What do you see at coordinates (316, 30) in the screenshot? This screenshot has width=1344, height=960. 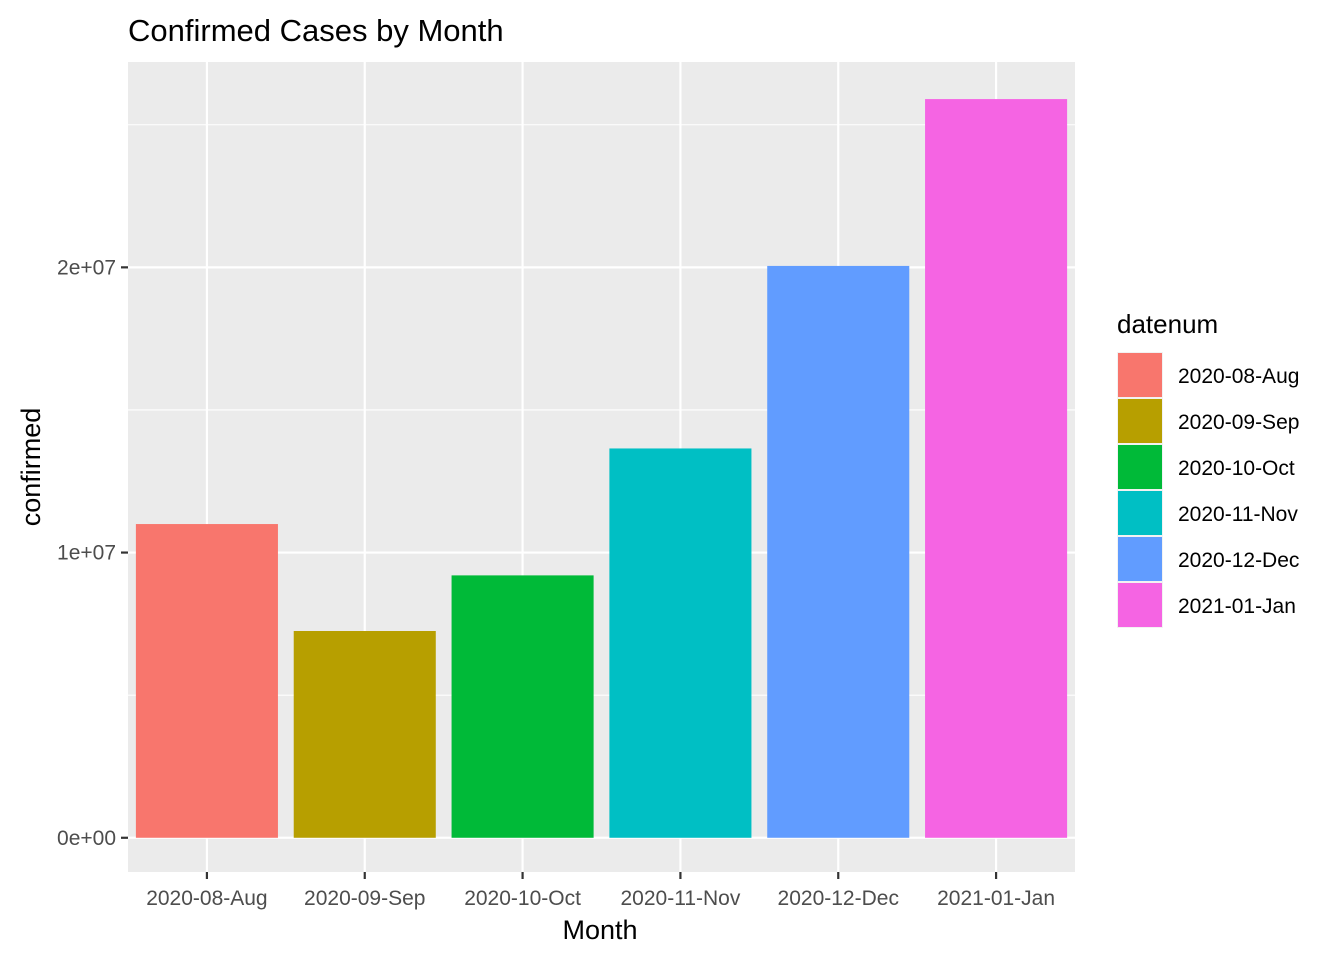 I see `chart-title: Confirmed Cases by Month` at bounding box center [316, 30].